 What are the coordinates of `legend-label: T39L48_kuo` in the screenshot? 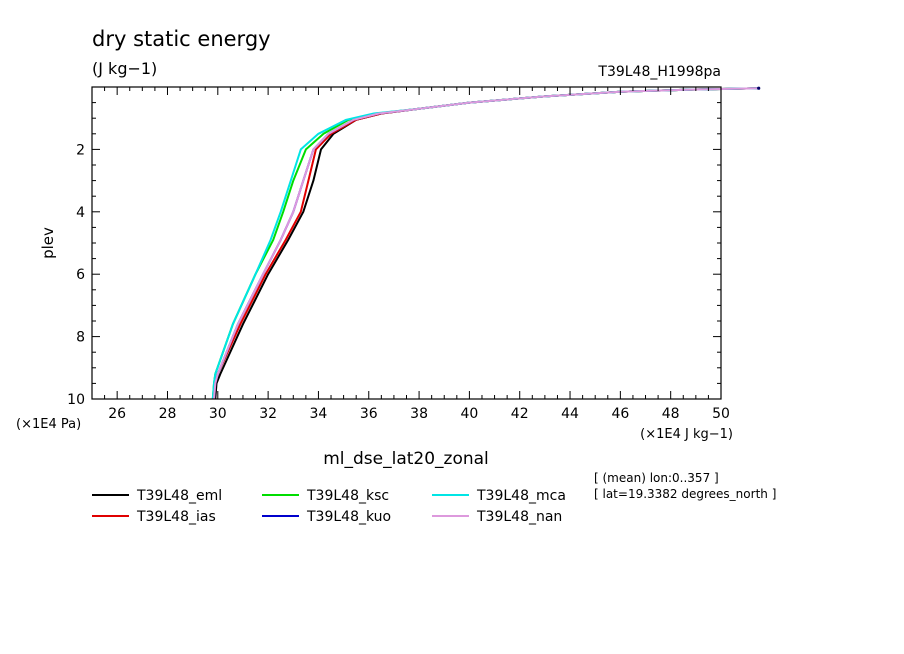 It's located at (348, 517).